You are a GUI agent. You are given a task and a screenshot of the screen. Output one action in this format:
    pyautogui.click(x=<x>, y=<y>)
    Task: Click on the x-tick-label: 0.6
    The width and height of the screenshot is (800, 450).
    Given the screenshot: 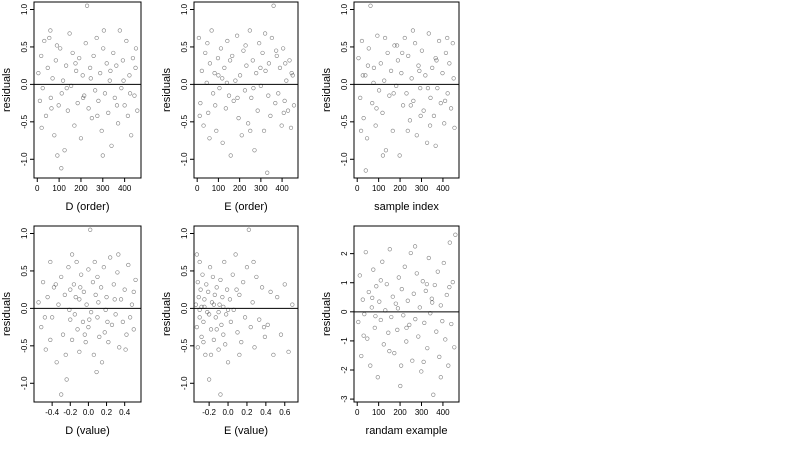 What is the action you would take?
    pyautogui.click(x=285, y=412)
    